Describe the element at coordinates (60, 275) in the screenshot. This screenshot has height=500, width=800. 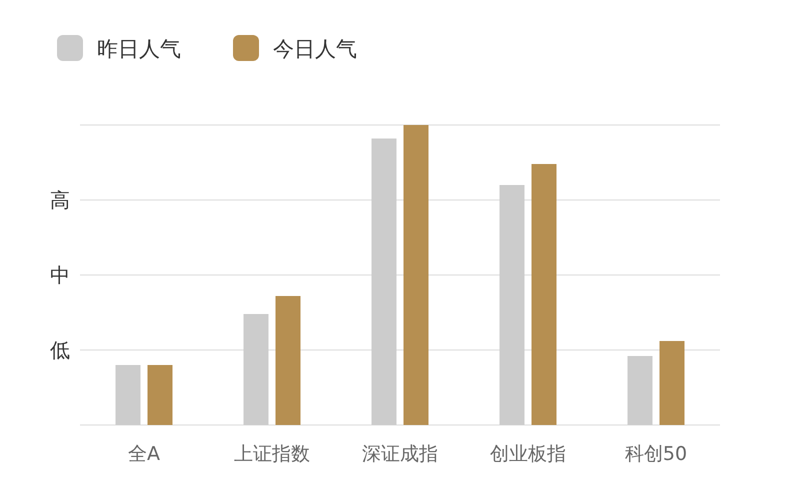
I see `text: 中` at that location.